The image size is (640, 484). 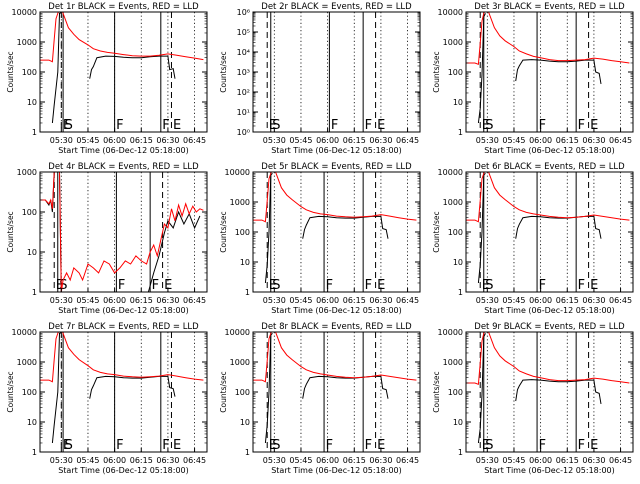 I want to click on y-tick-label: 10⁵, so click(x=243, y=32).